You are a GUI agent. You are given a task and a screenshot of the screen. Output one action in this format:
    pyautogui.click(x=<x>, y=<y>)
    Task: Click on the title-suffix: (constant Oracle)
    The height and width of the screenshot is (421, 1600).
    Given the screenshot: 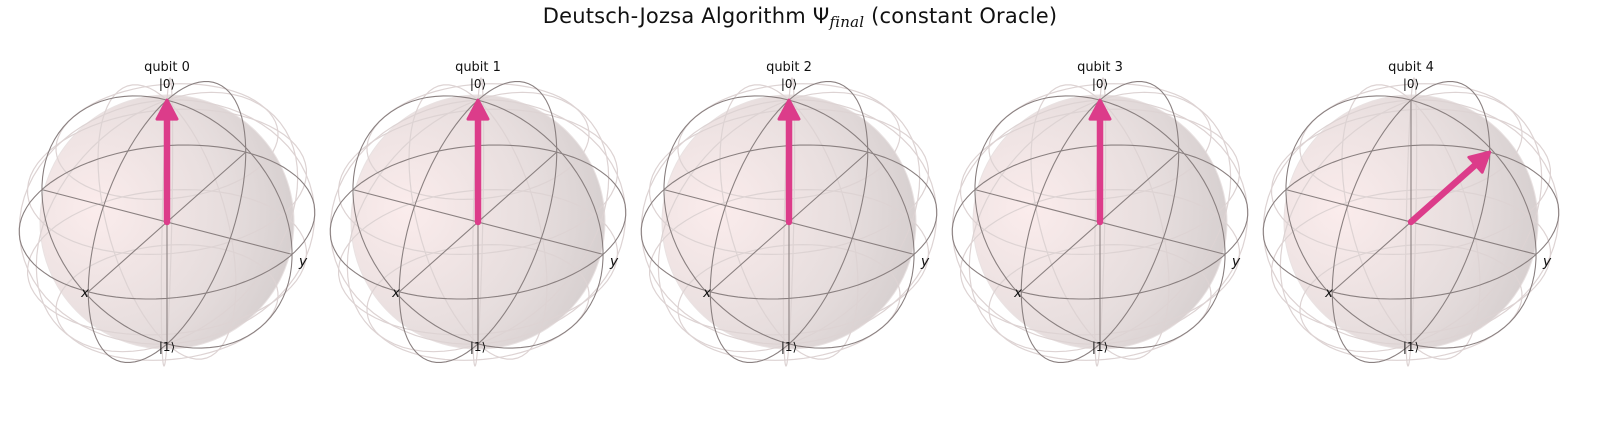 What is the action you would take?
    pyautogui.click(x=961, y=16)
    